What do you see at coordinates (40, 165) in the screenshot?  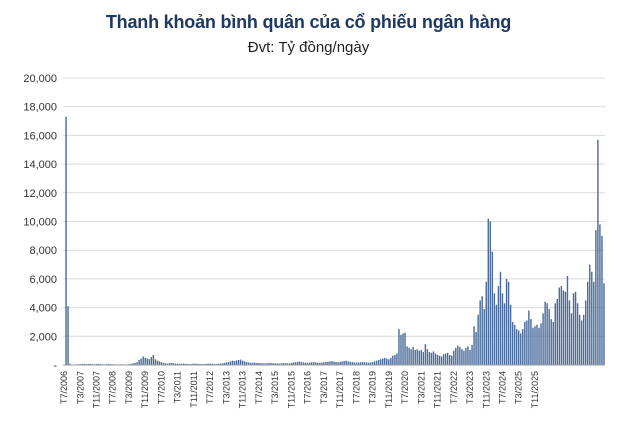 I see `y-tick-label: 14,000` at bounding box center [40, 165].